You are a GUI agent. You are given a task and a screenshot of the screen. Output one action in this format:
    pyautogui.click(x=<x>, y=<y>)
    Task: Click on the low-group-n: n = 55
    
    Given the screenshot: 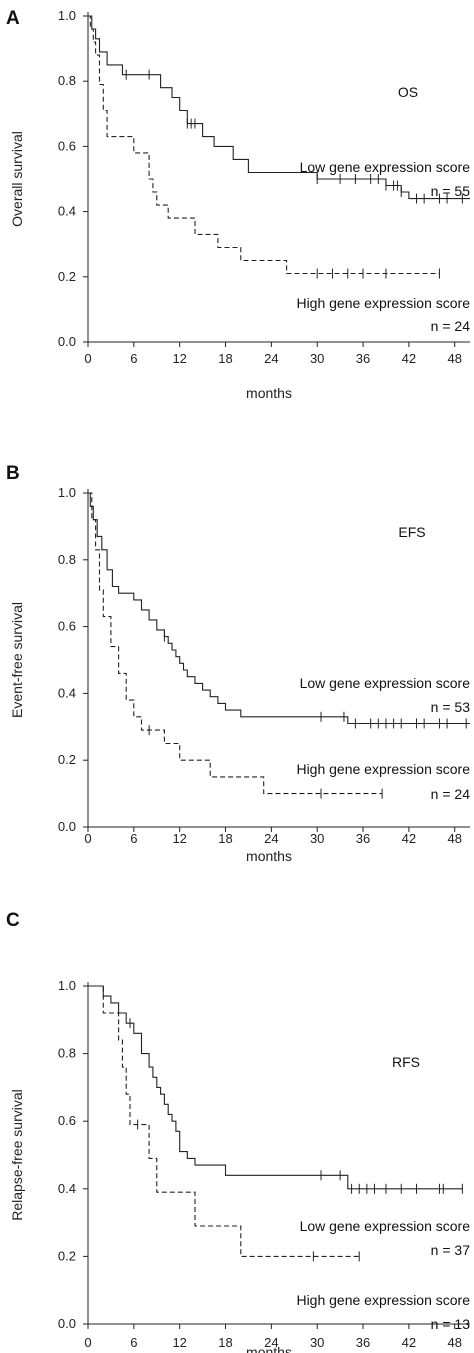 What is the action you would take?
    pyautogui.click(x=451, y=191)
    